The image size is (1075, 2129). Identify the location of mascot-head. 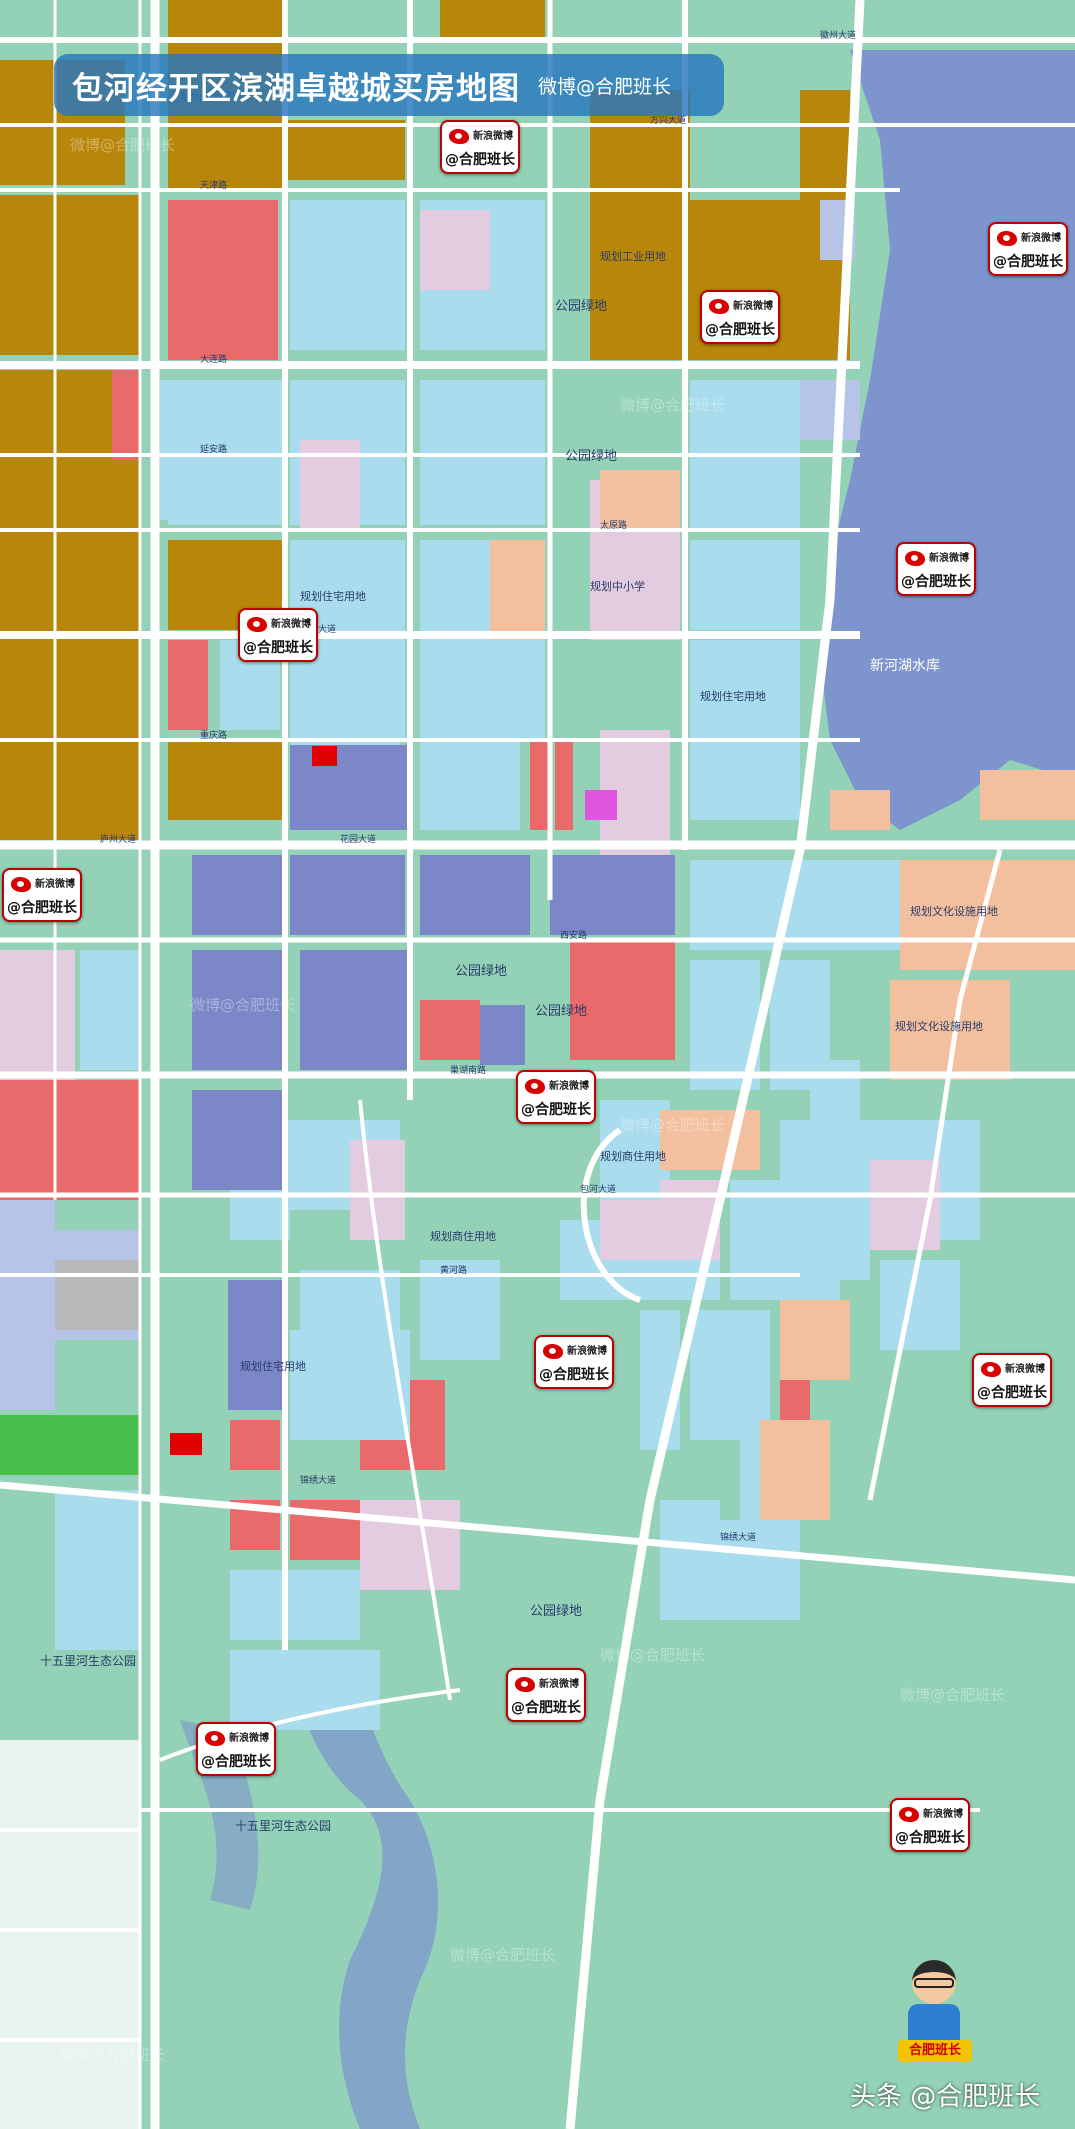
(934, 1982).